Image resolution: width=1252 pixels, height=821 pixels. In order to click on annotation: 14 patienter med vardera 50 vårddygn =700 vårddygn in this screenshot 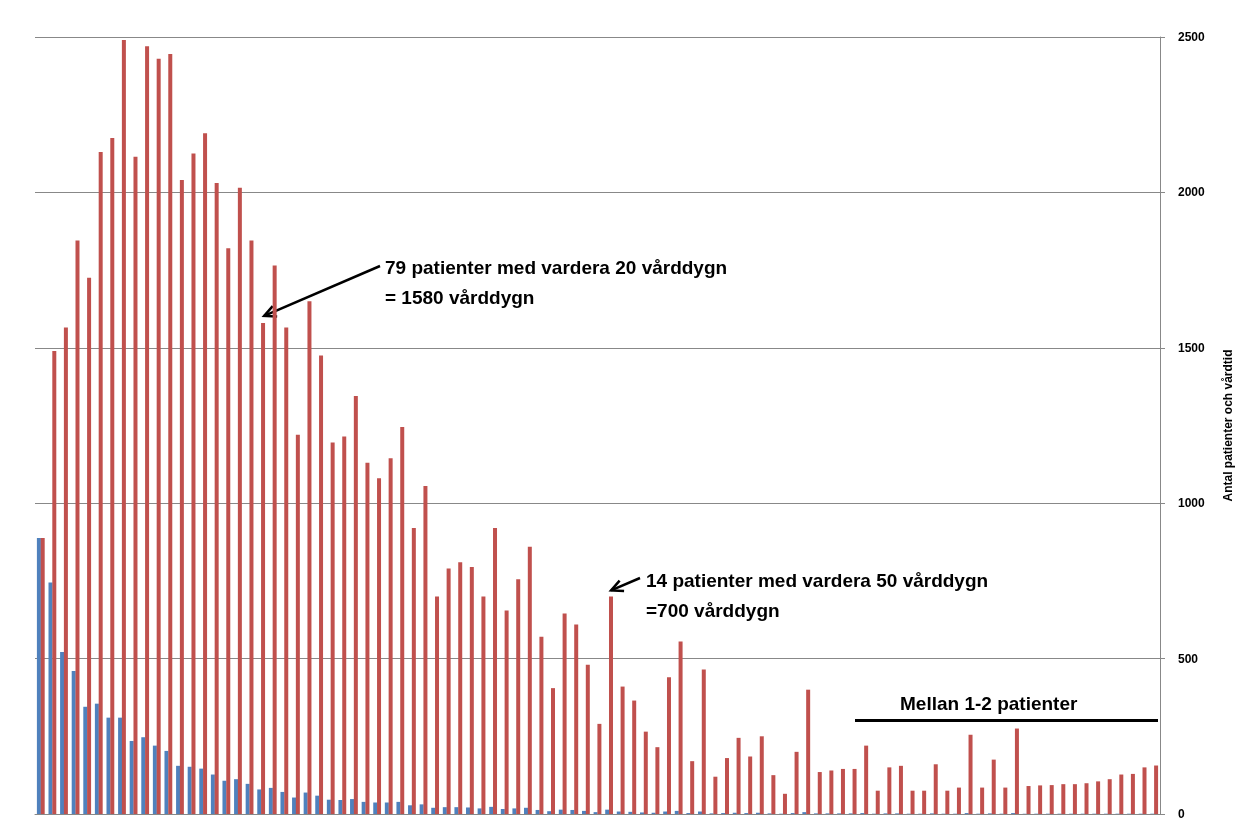, I will do `click(817, 595)`.